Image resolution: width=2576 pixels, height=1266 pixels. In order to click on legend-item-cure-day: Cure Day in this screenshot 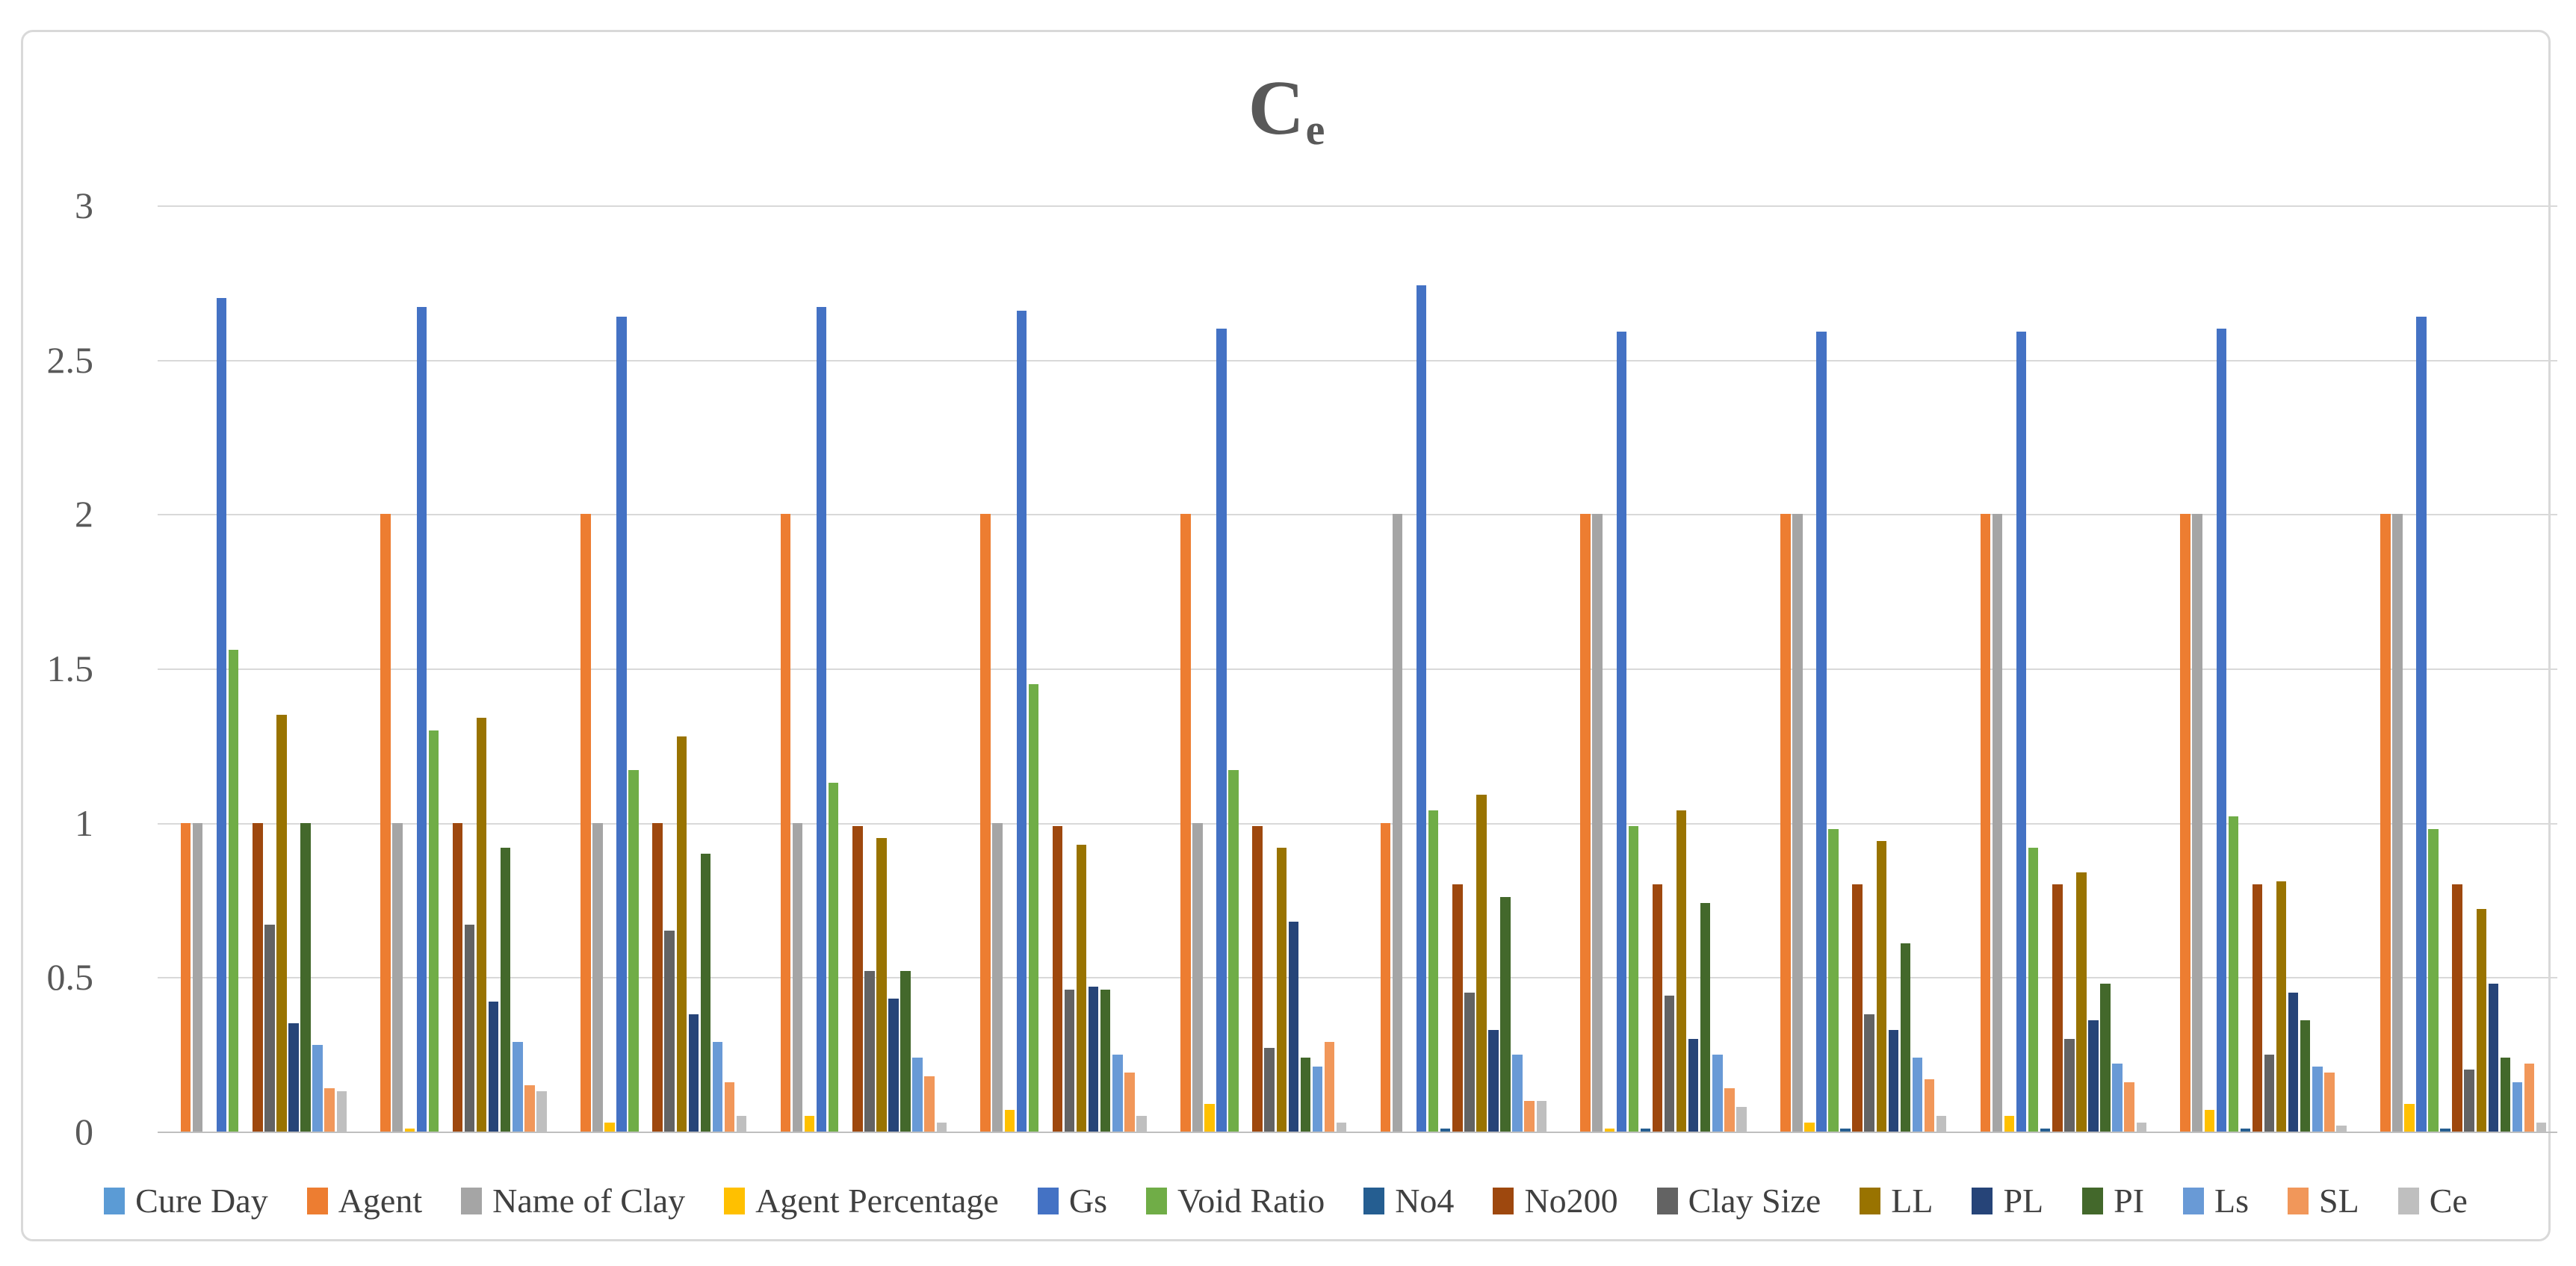, I will do `click(186, 1200)`.